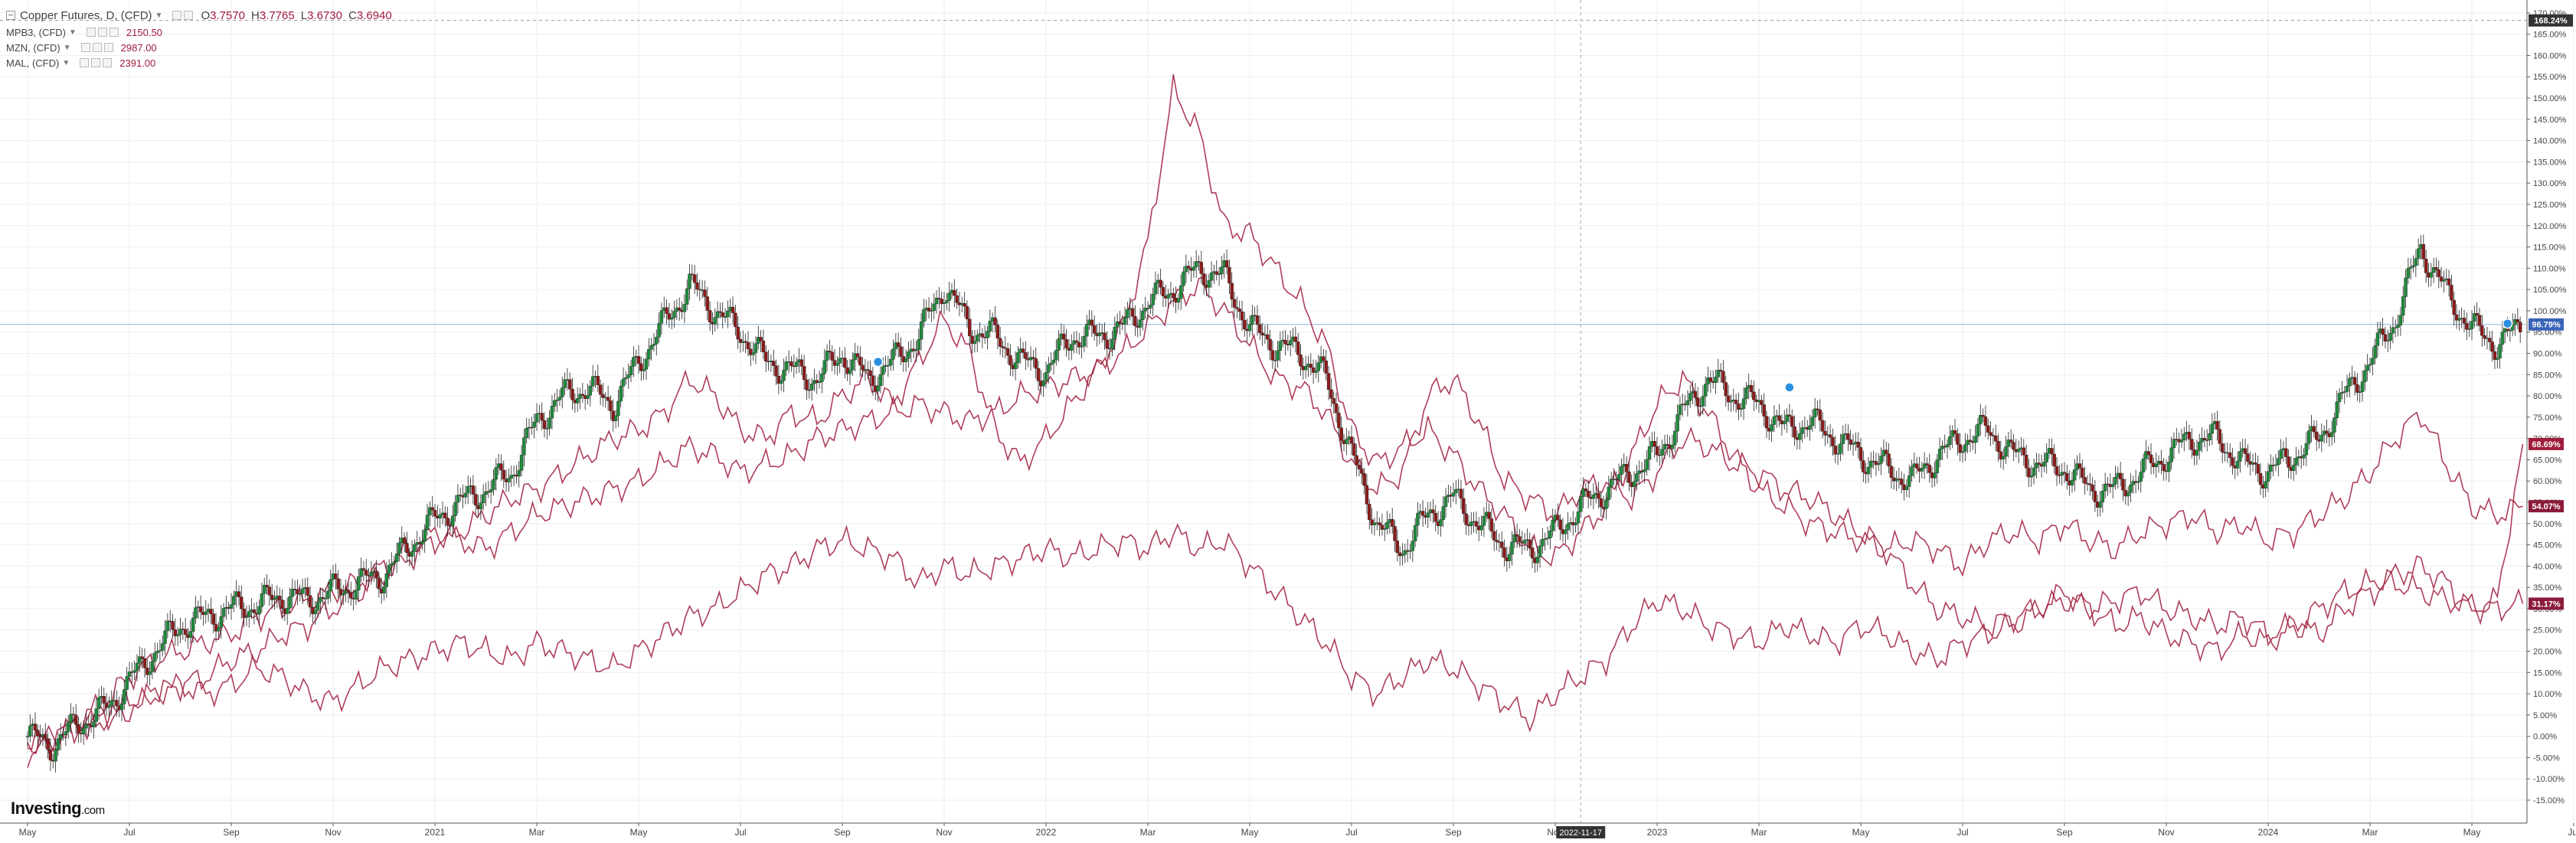 Image resolution: width=2576 pixels, height=843 pixels. What do you see at coordinates (202, 47) in the screenshot?
I see `legend-compare-1: MZN, (CFD) ▼ 2987.00` at bounding box center [202, 47].